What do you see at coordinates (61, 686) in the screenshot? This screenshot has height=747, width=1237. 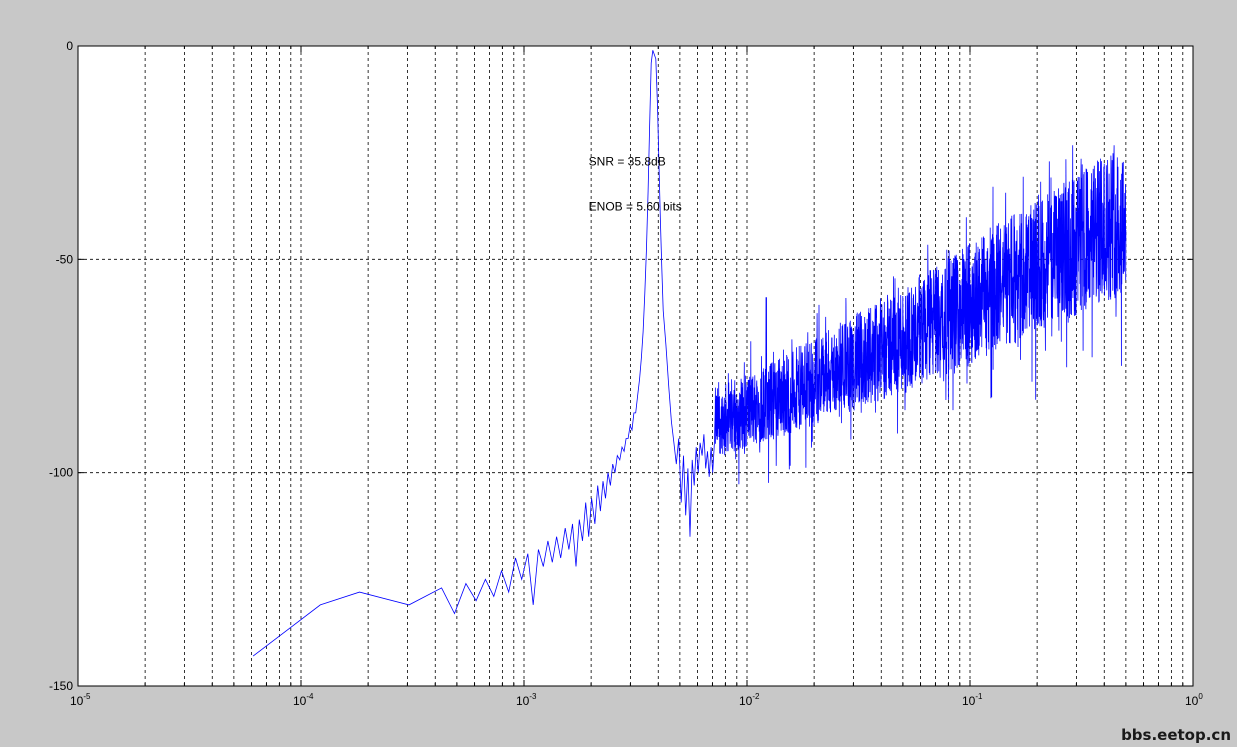 I see `y-tick-label: -150` at bounding box center [61, 686].